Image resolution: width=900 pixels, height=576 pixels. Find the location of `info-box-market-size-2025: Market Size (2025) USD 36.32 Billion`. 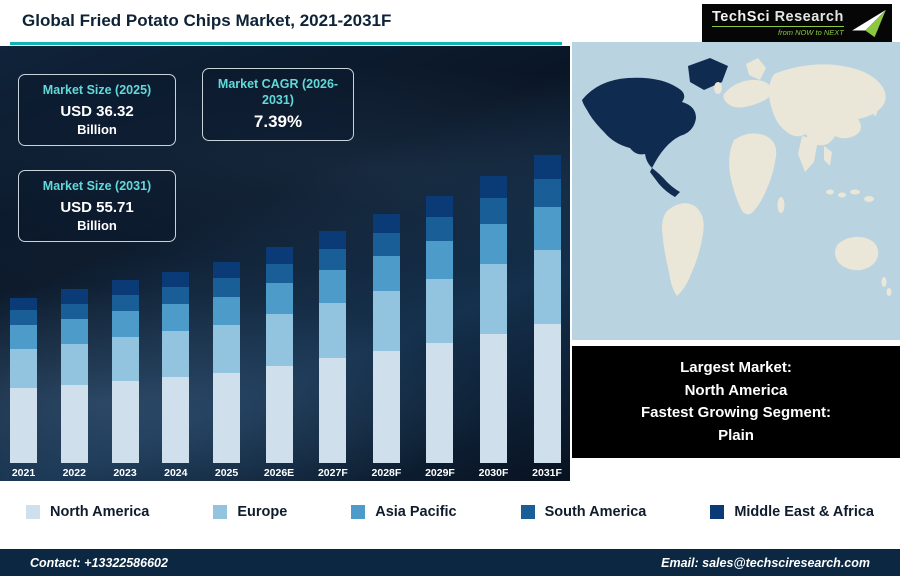

info-box-market-size-2025: Market Size (2025) USD 36.32 Billion is located at coordinates (97, 110).